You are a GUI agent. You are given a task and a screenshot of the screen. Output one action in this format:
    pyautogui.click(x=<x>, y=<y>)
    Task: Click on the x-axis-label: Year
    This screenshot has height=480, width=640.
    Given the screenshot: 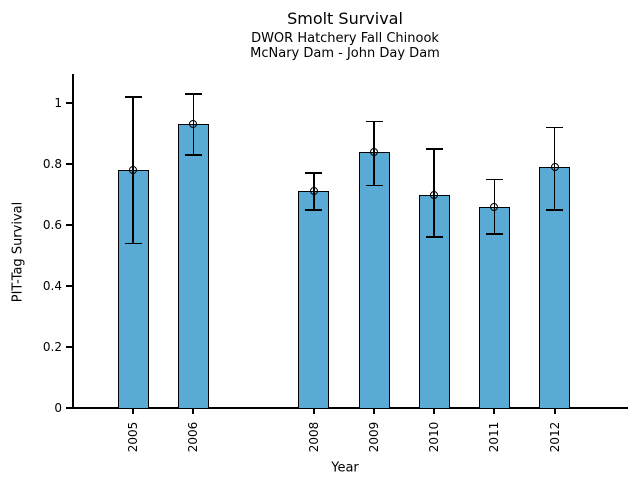 What is the action you would take?
    pyautogui.click(x=345, y=468)
    